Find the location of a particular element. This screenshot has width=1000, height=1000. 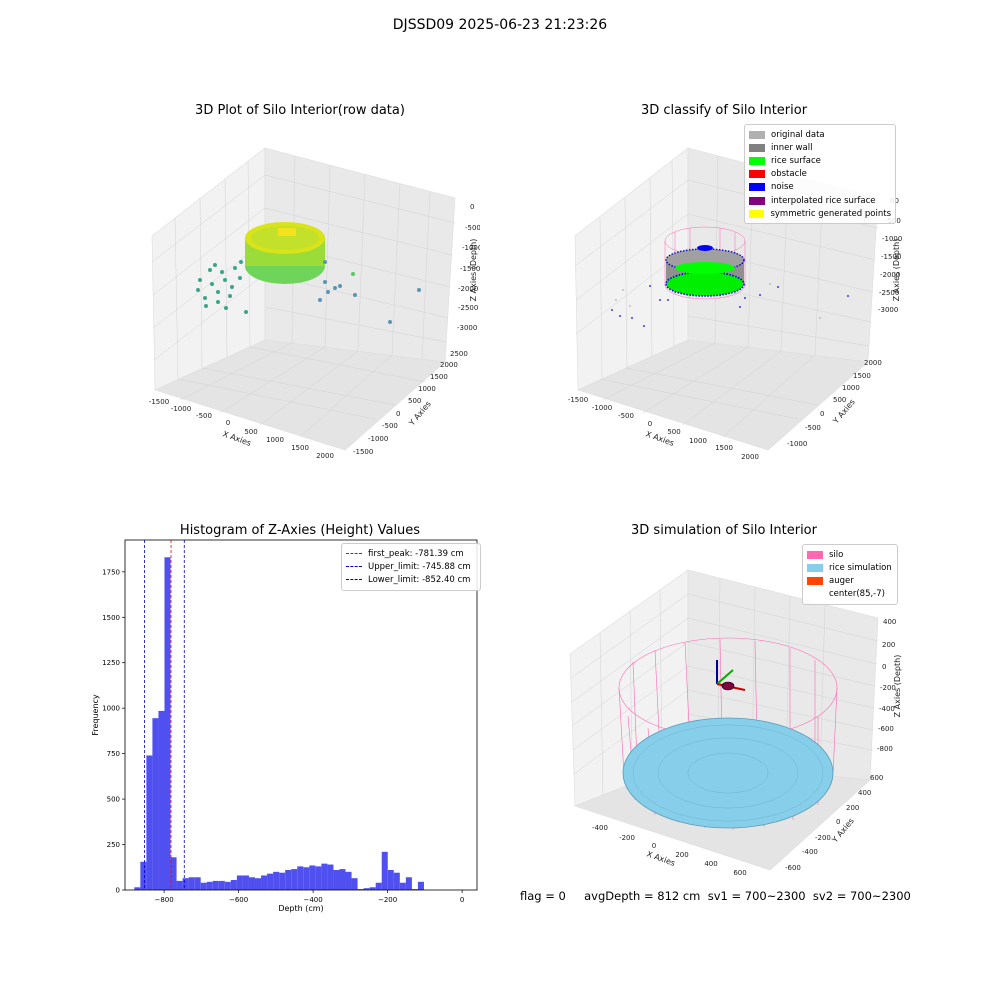

p1-ytick: 500 is located at coordinates (414, 401).